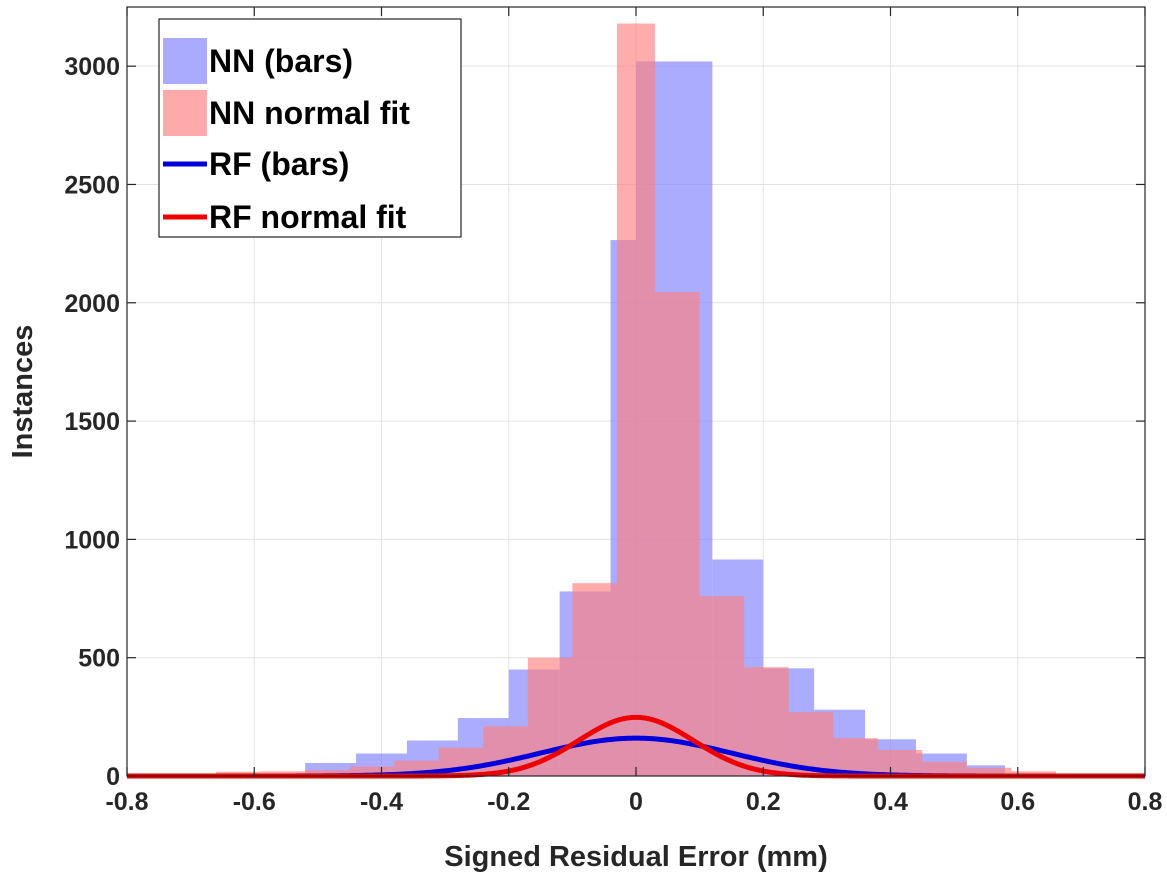 The height and width of the screenshot is (881, 1167). What do you see at coordinates (890, 802) in the screenshot?
I see `x-tick-label-6: 0.4` at bounding box center [890, 802].